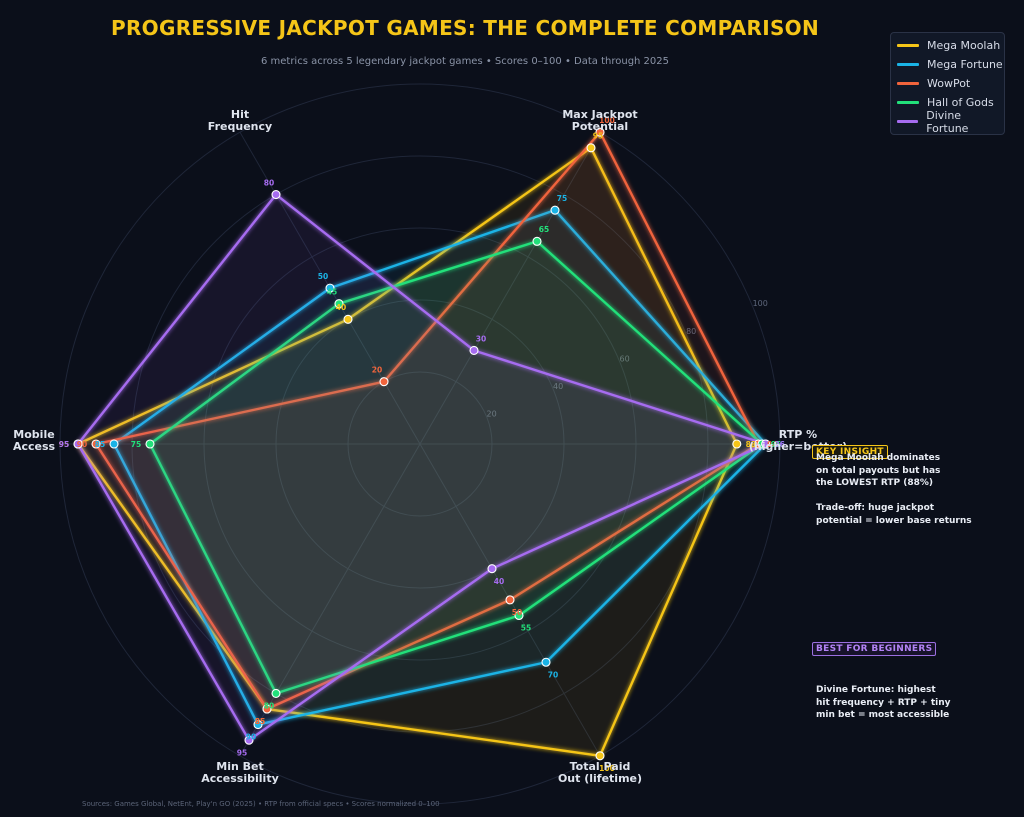 This screenshot has height=817, width=1024. I want to click on data-label-mega-fortune: 90, so click(251, 737).